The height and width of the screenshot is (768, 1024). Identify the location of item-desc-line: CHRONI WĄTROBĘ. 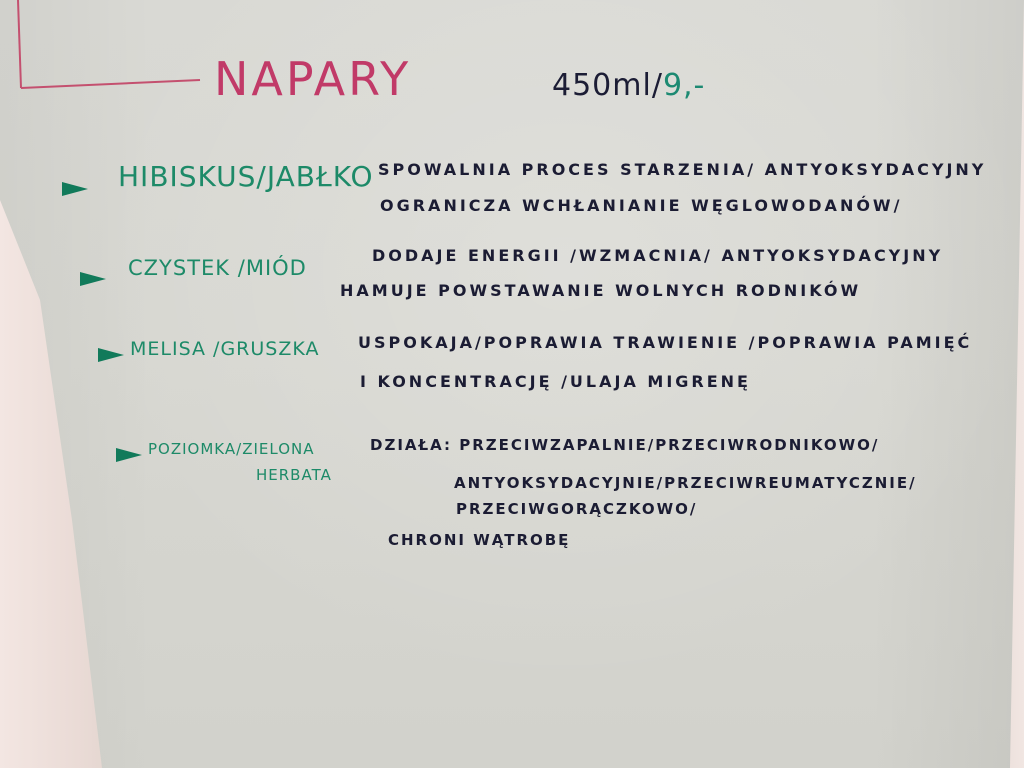
(479, 540).